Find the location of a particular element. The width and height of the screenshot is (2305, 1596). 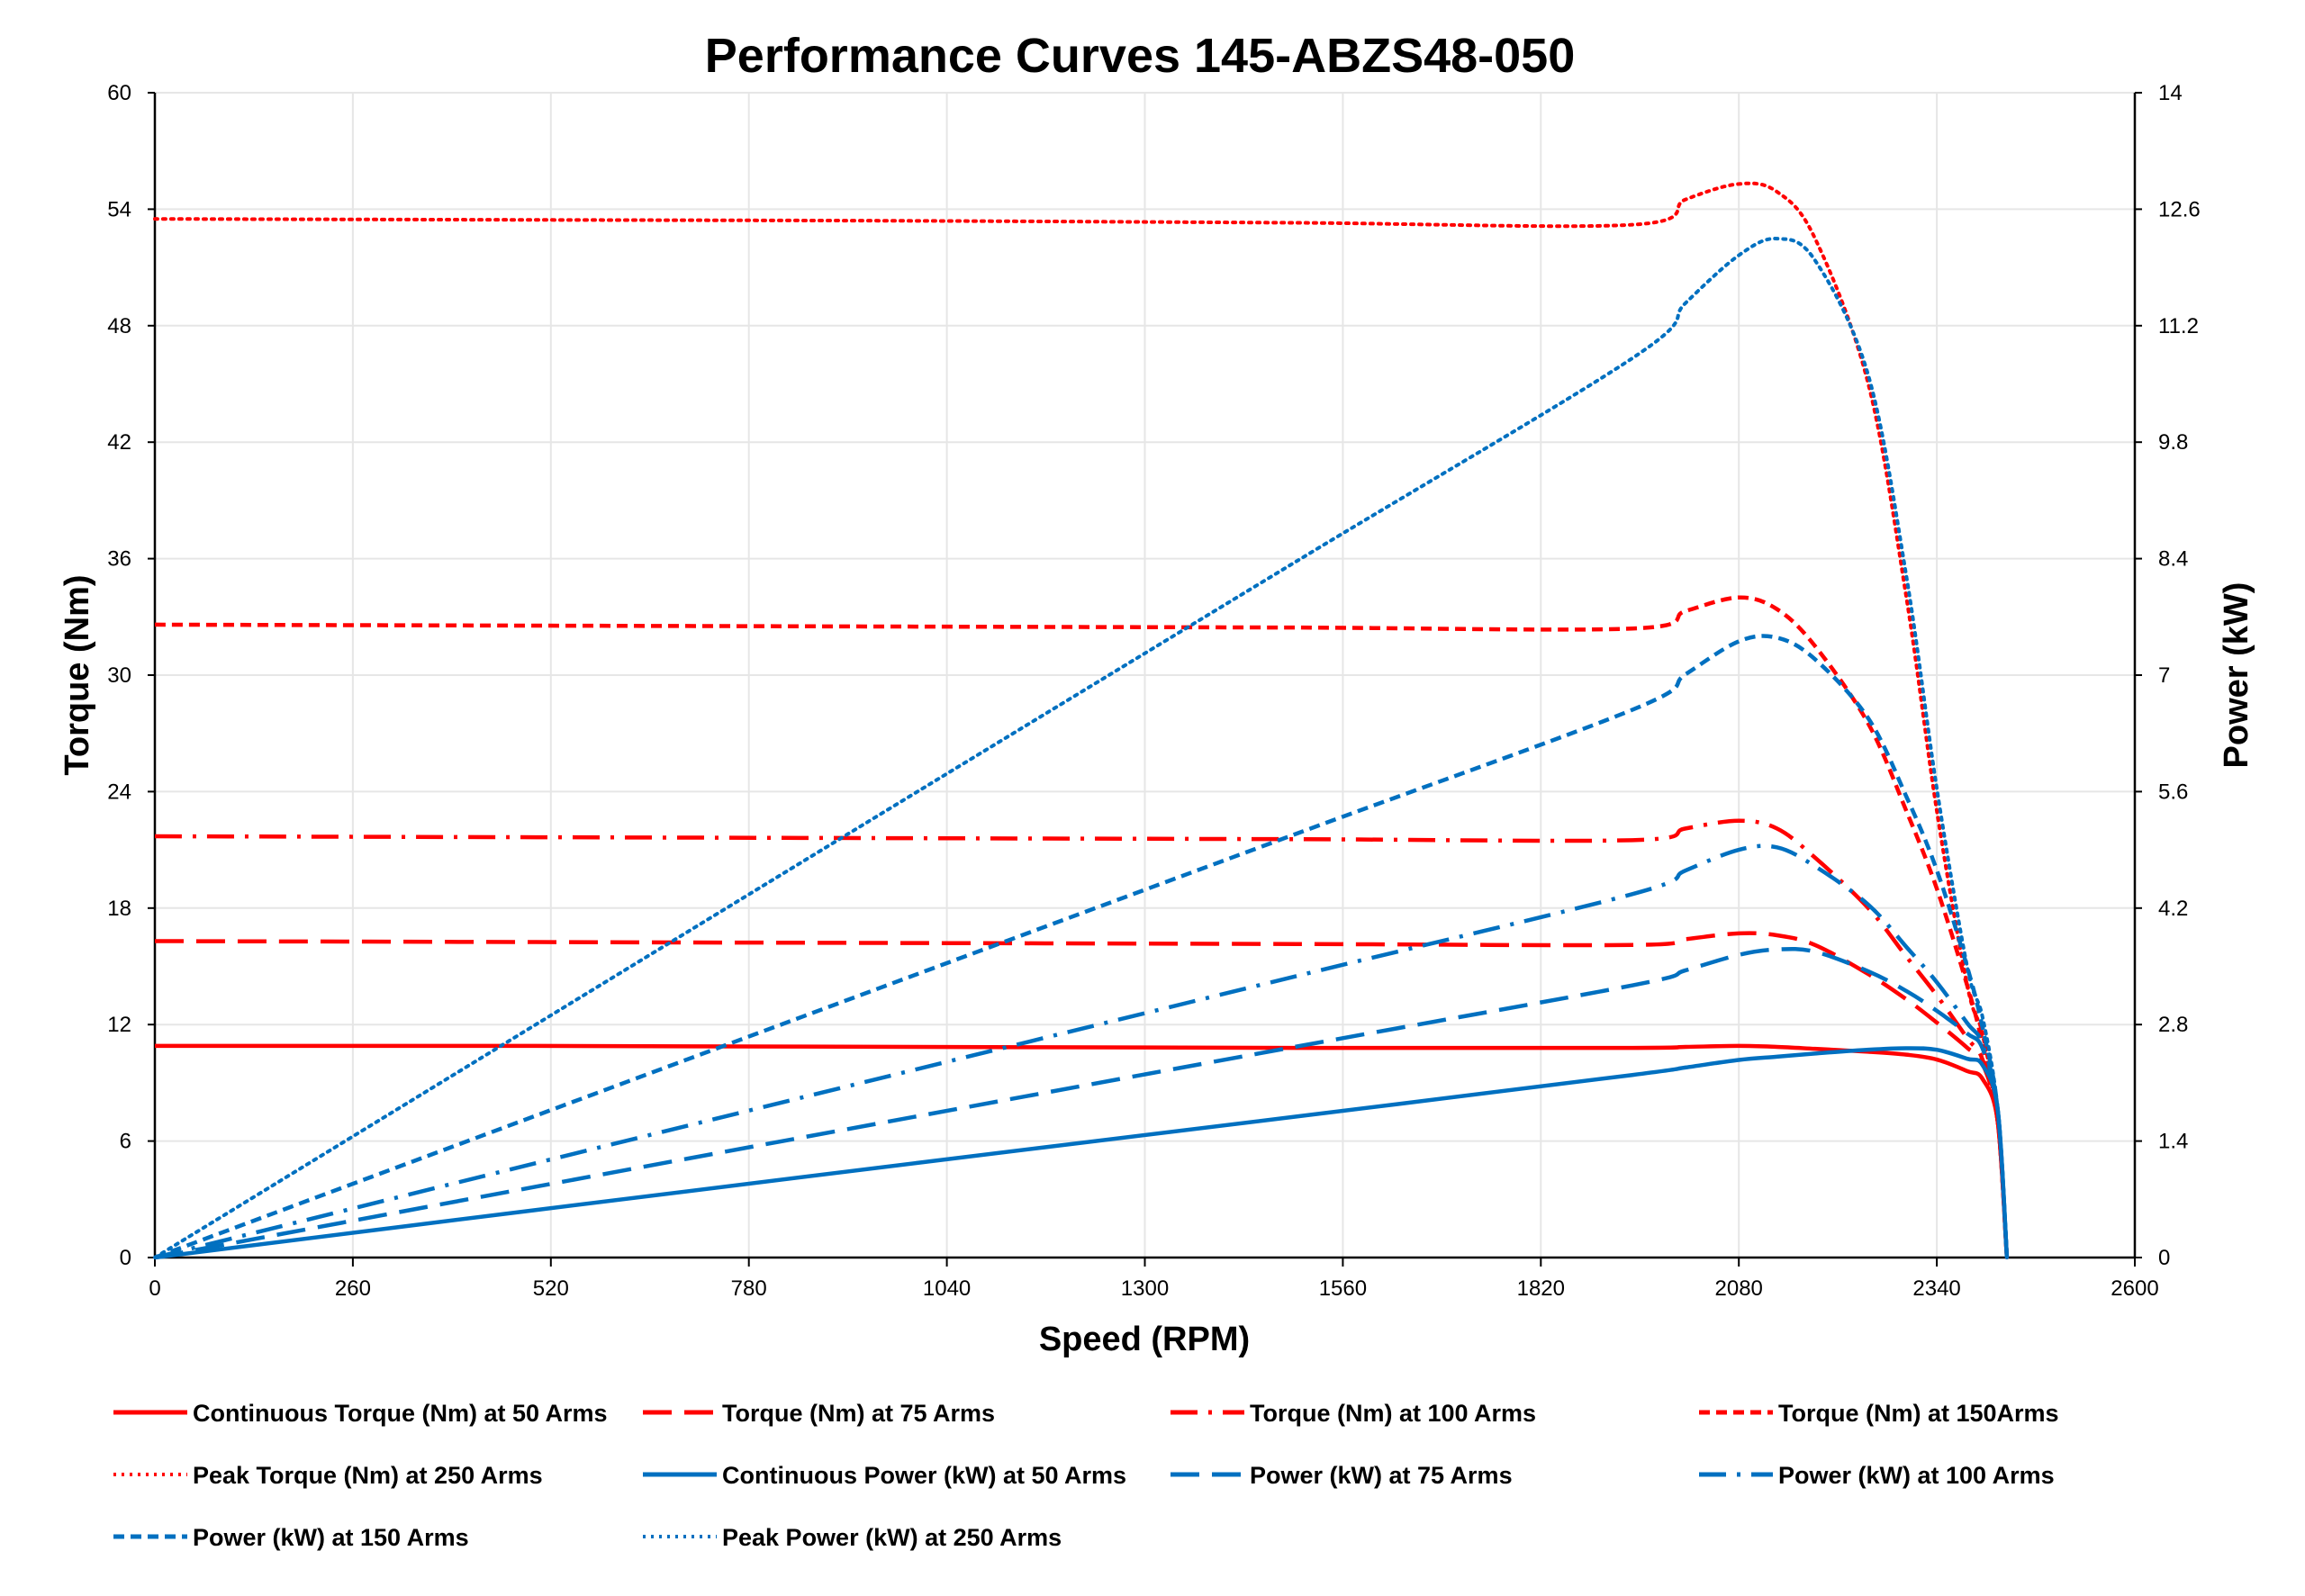

y2-tick-label: 8.4 is located at coordinates (2173, 559).